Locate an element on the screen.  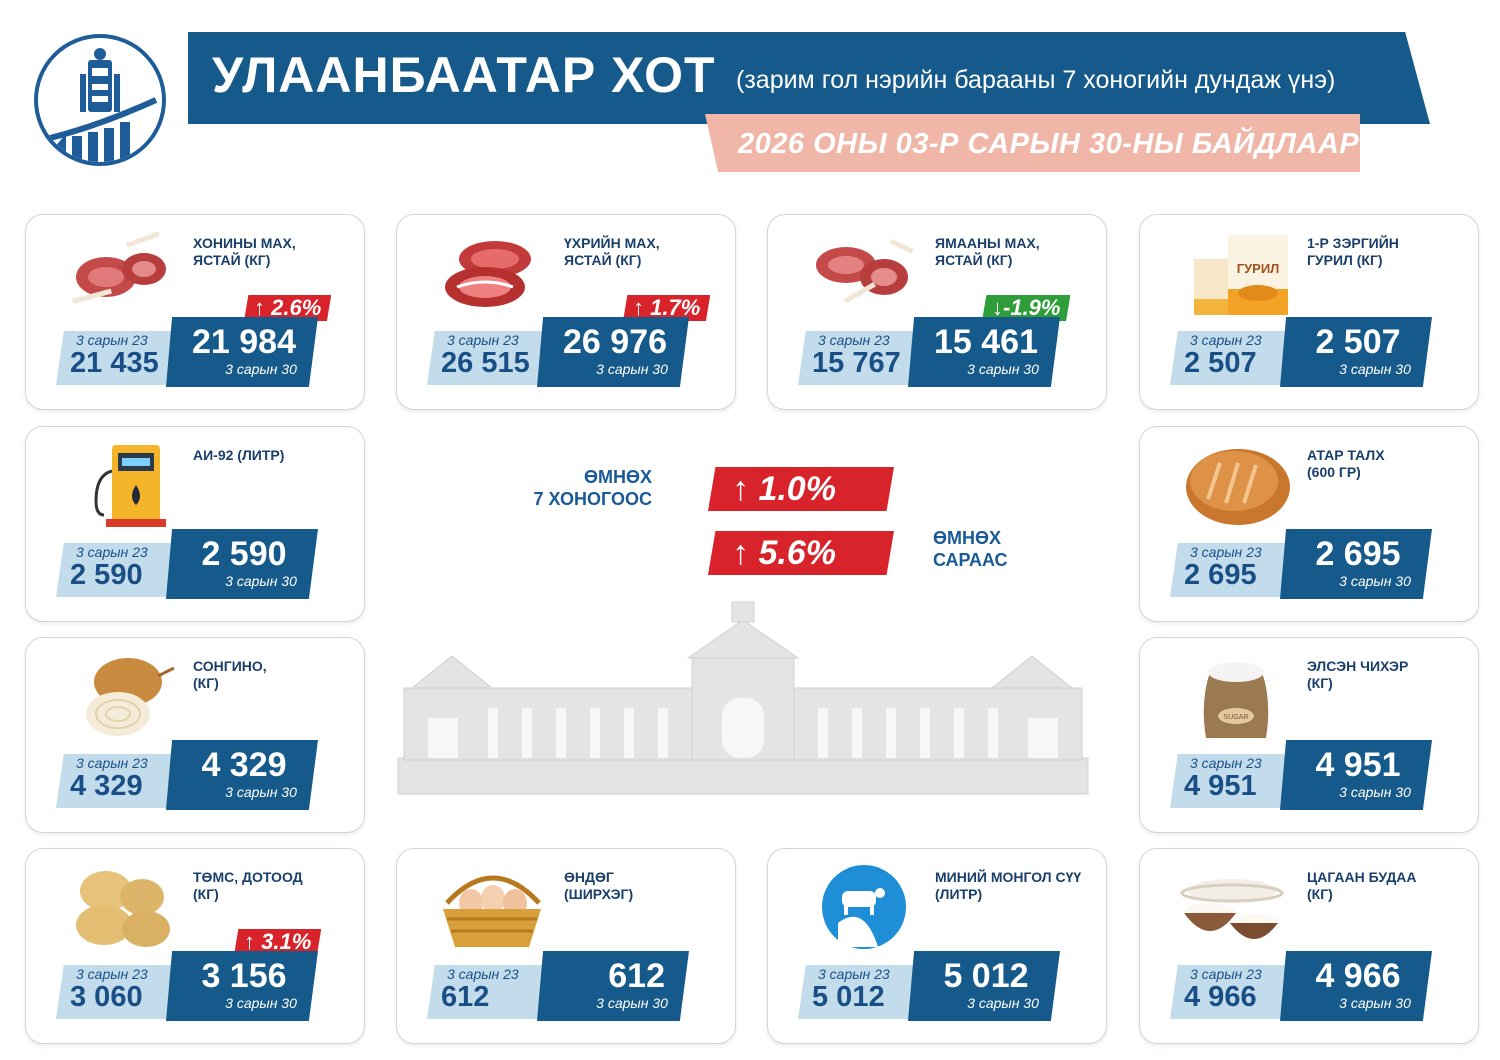
rice-bowl-icon is located at coordinates (1232, 909).